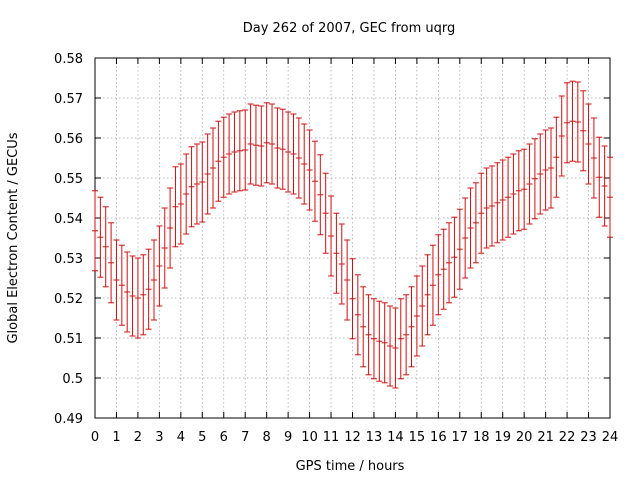  I want to click on y-tick-label: 0.56, so click(68, 139).